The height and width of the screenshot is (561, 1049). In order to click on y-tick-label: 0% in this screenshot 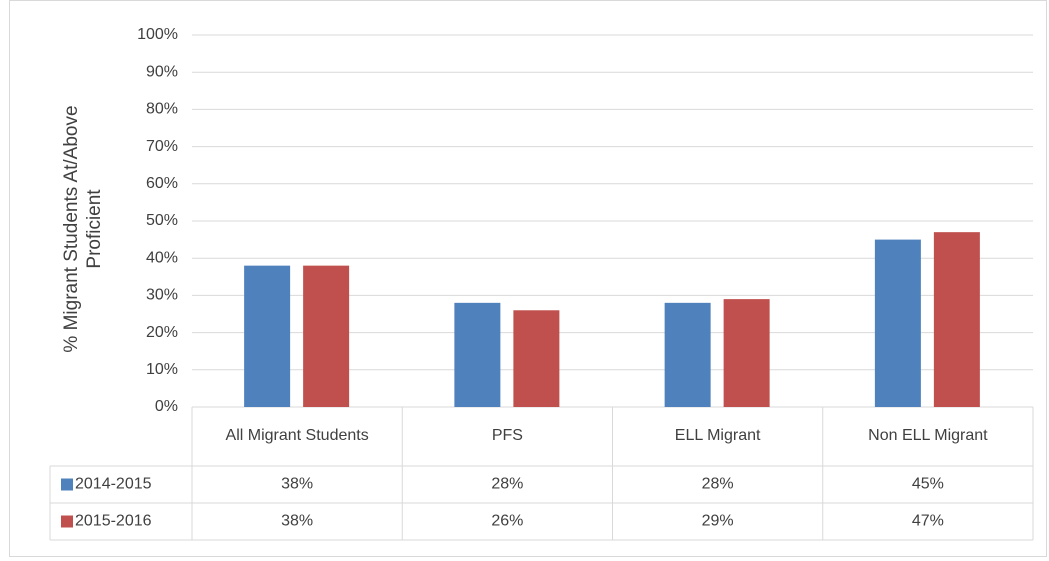, I will do `click(166, 406)`.